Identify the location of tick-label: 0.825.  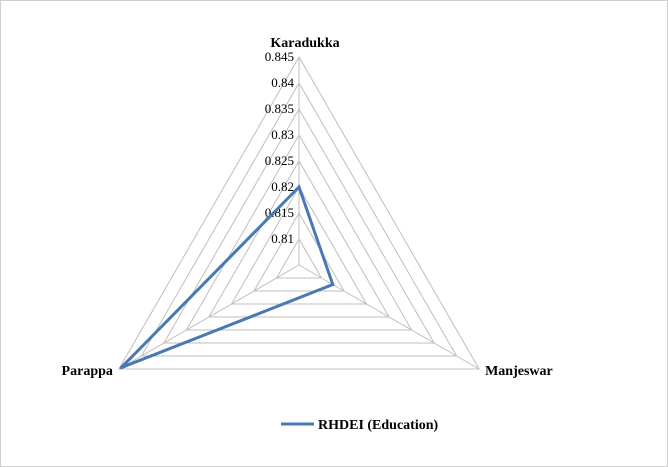
(279, 160).